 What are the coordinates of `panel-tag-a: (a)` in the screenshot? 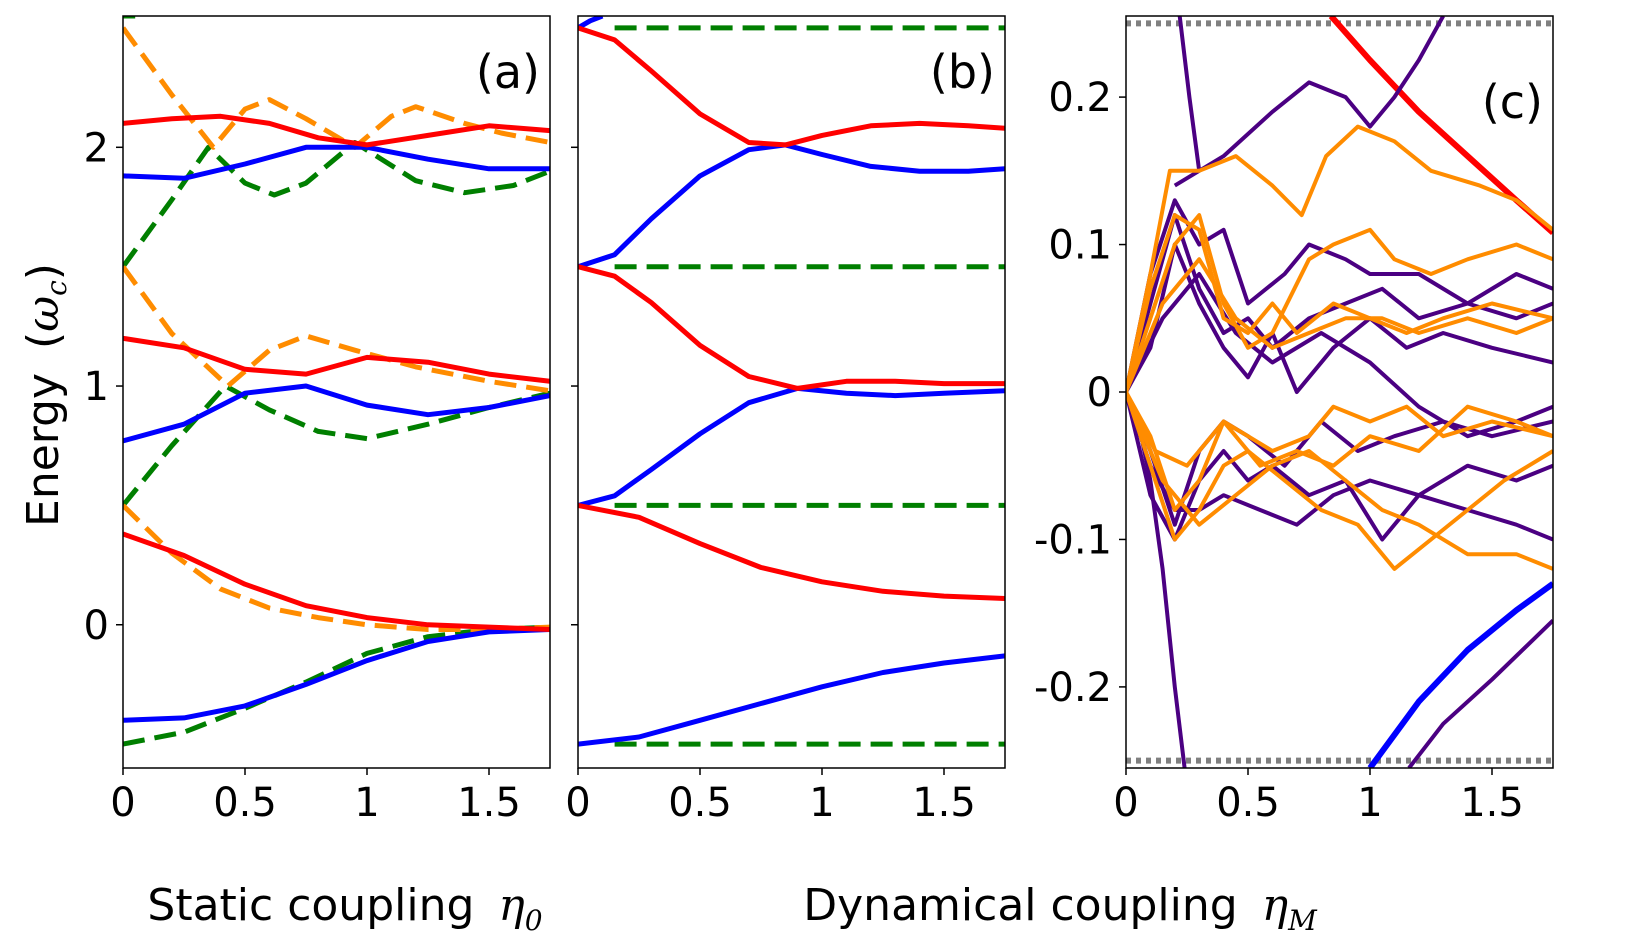 It's located at (508, 72).